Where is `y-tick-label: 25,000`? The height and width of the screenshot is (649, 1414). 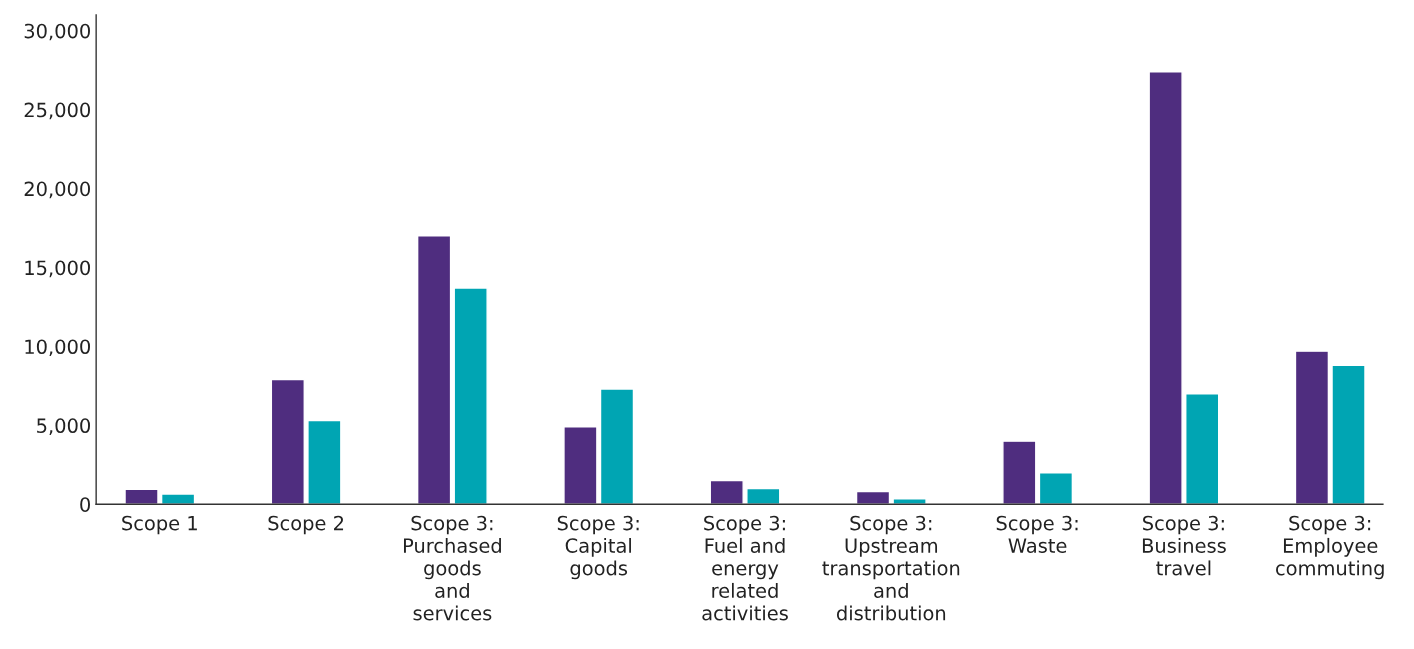
y-tick-label: 25,000 is located at coordinates (57, 111).